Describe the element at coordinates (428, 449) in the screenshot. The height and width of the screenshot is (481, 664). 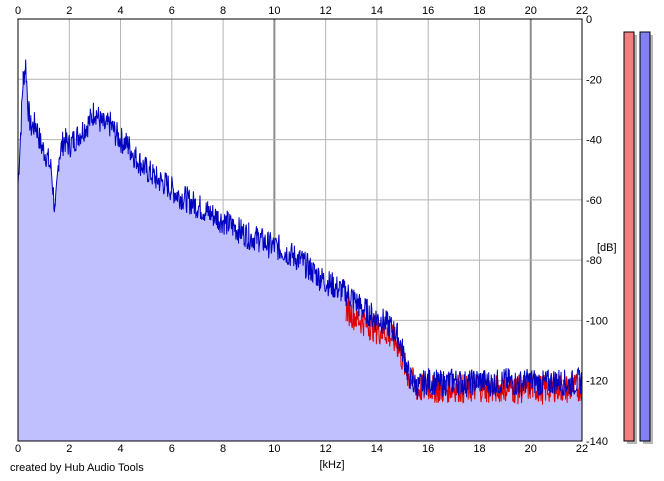
I see `x-tick-label-bottom: 16` at that location.